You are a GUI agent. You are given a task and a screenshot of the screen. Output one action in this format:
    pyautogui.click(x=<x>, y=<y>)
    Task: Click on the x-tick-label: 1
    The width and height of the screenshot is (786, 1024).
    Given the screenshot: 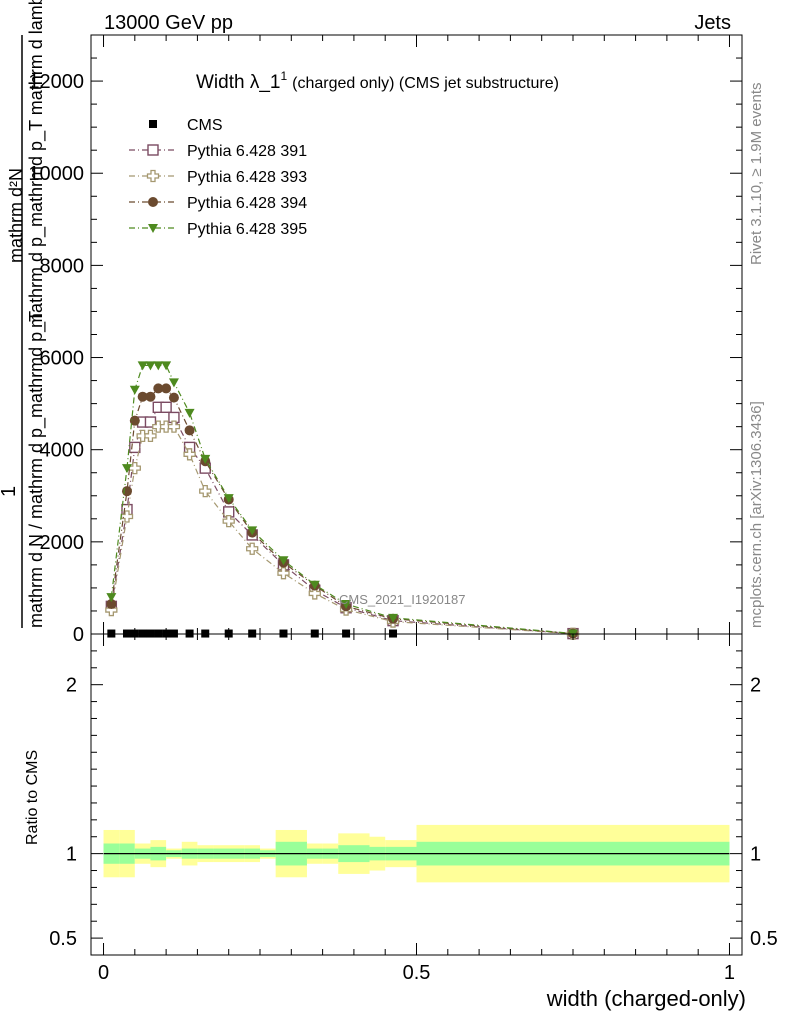 What is the action you would take?
    pyautogui.click(x=729, y=973)
    